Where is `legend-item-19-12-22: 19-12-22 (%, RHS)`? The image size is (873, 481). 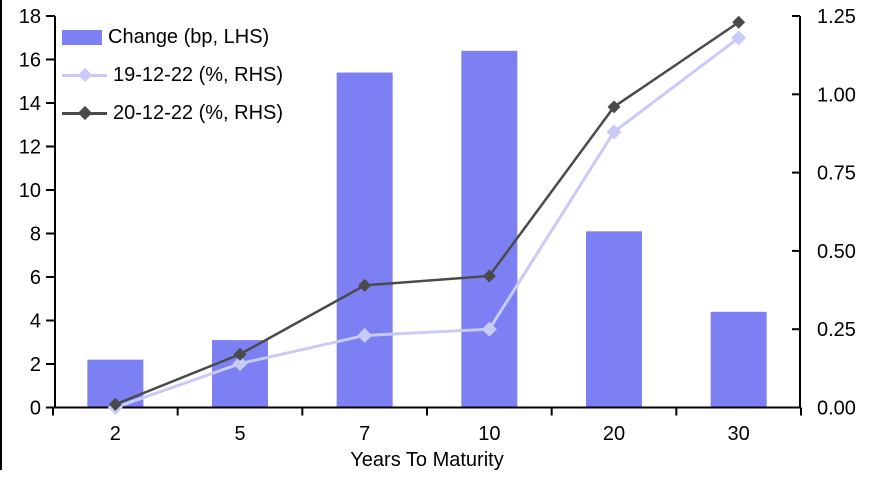
legend-item-19-12-22: 19-12-22 (%, RHS) is located at coordinates (172, 75).